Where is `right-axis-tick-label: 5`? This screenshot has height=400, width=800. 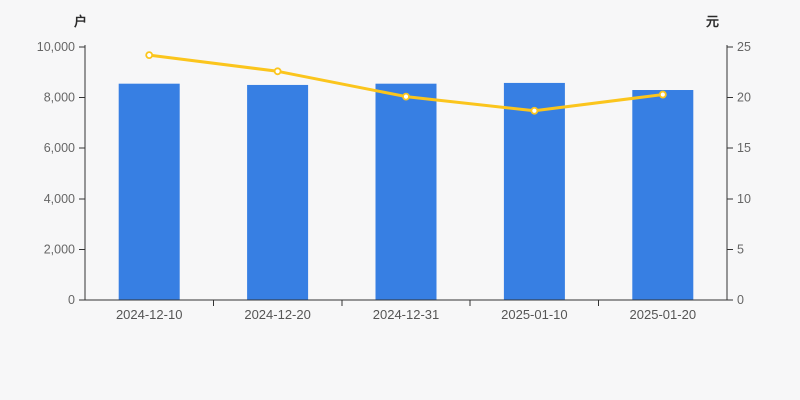 right-axis-tick-label: 5 is located at coordinates (740, 249).